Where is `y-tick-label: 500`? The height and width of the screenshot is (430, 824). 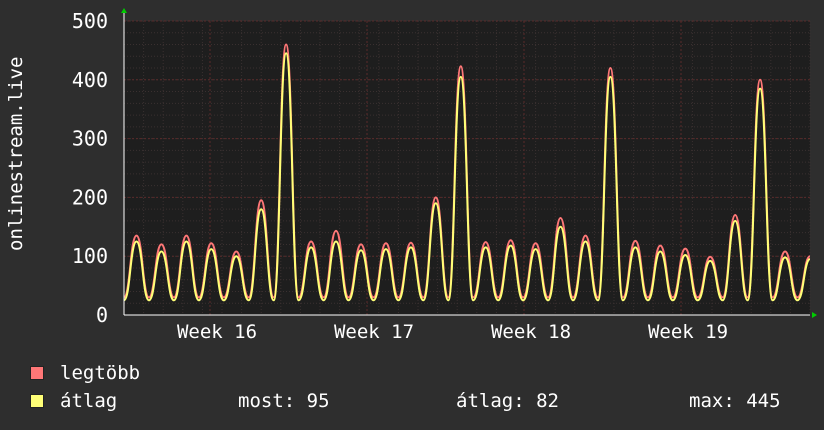 y-tick-label: 500 is located at coordinates (90, 21).